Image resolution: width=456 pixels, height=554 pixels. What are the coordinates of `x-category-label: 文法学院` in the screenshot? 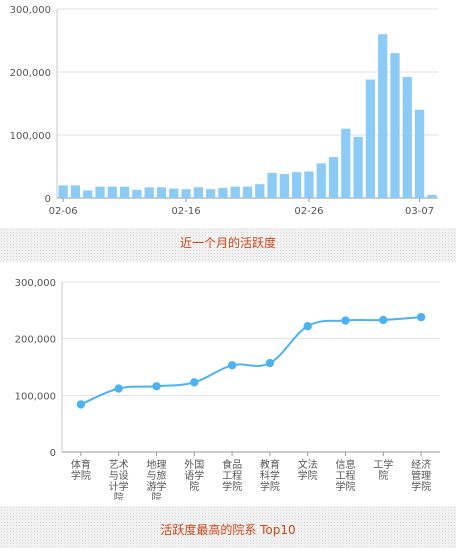 It's located at (308, 470).